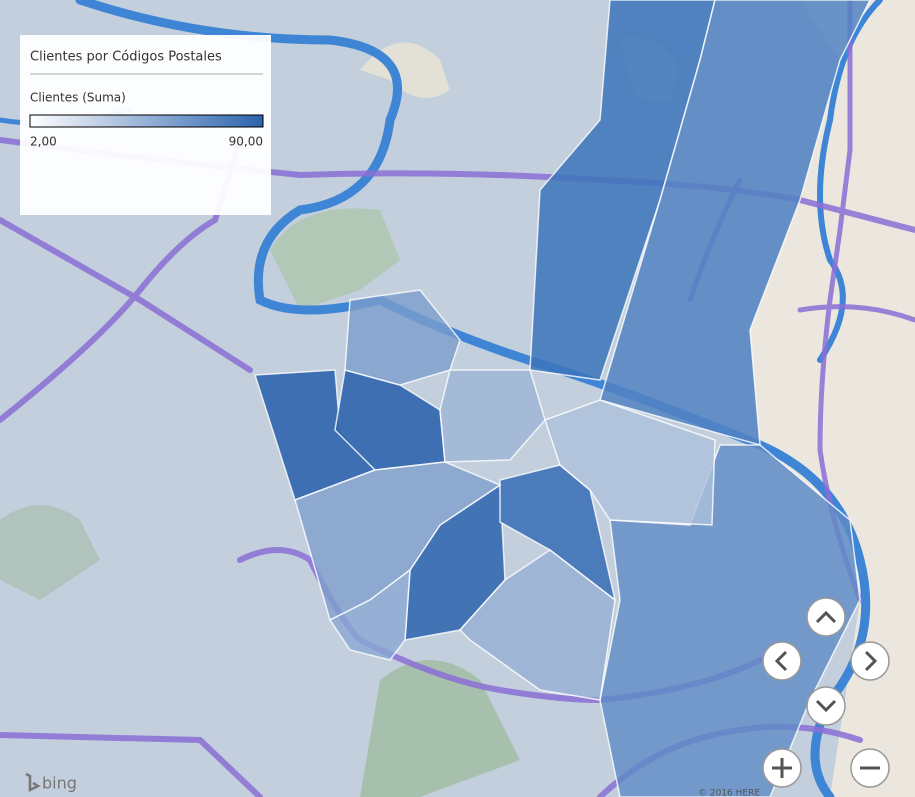 This screenshot has height=797, width=915. I want to click on legend-measure: Clientes (Suma), so click(78, 98).